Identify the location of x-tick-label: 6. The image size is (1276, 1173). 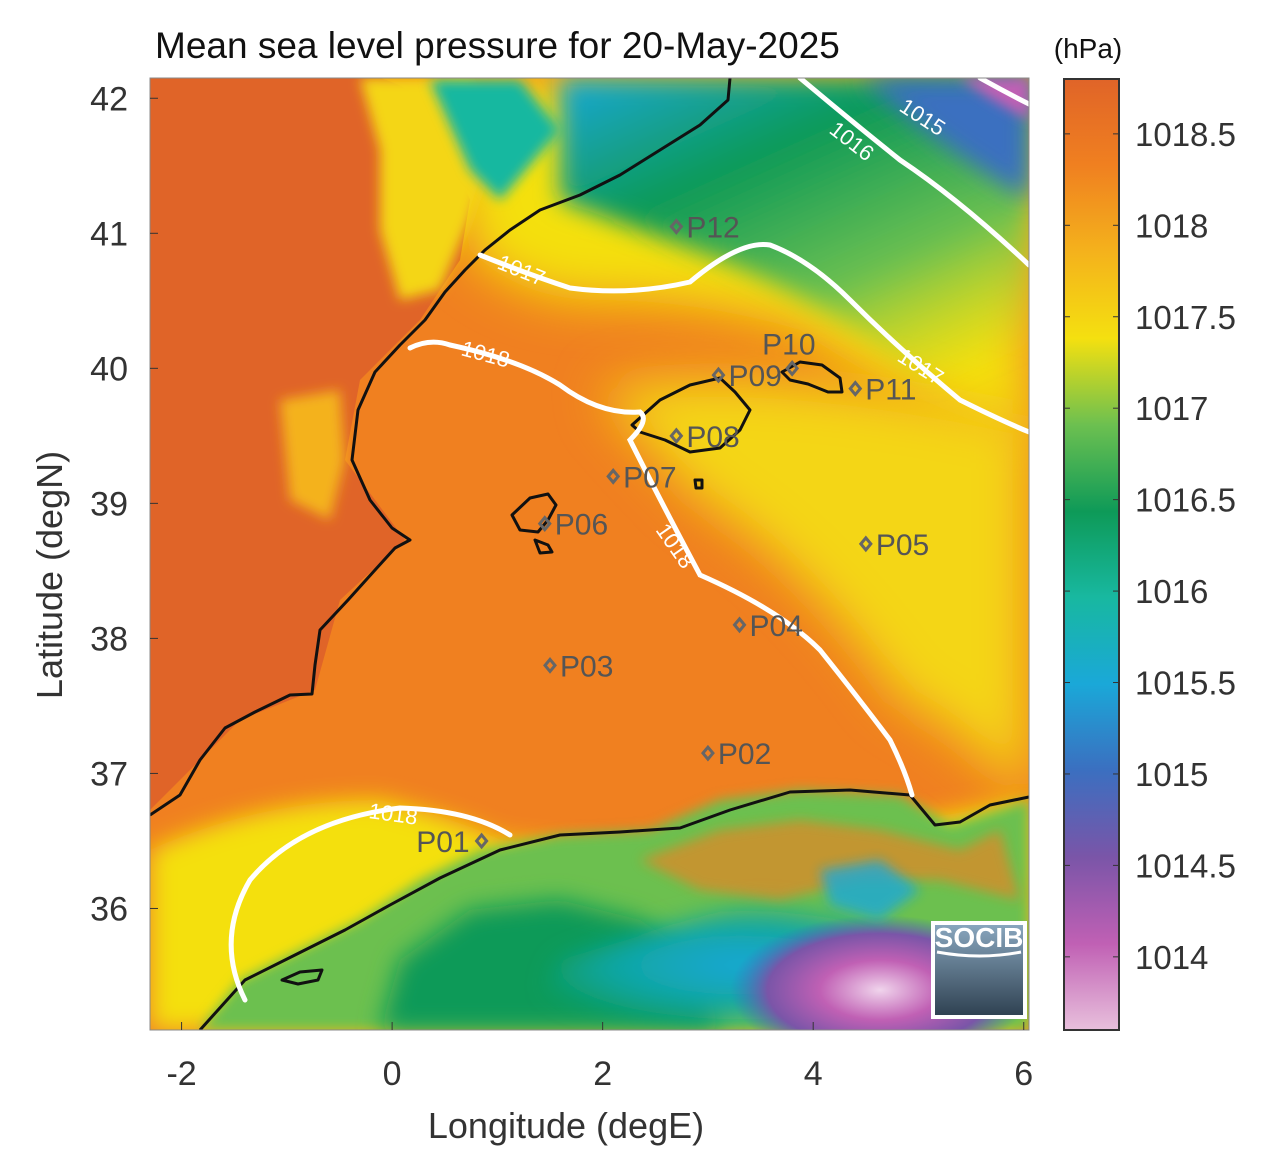
(1023, 1074).